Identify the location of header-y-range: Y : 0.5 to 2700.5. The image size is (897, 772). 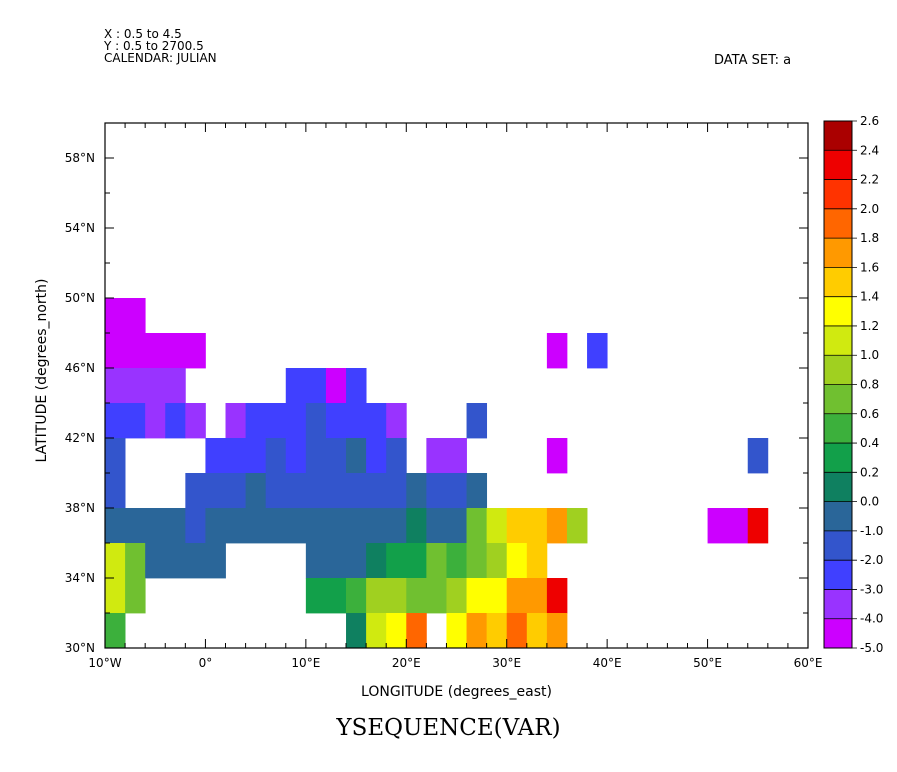
(154, 46).